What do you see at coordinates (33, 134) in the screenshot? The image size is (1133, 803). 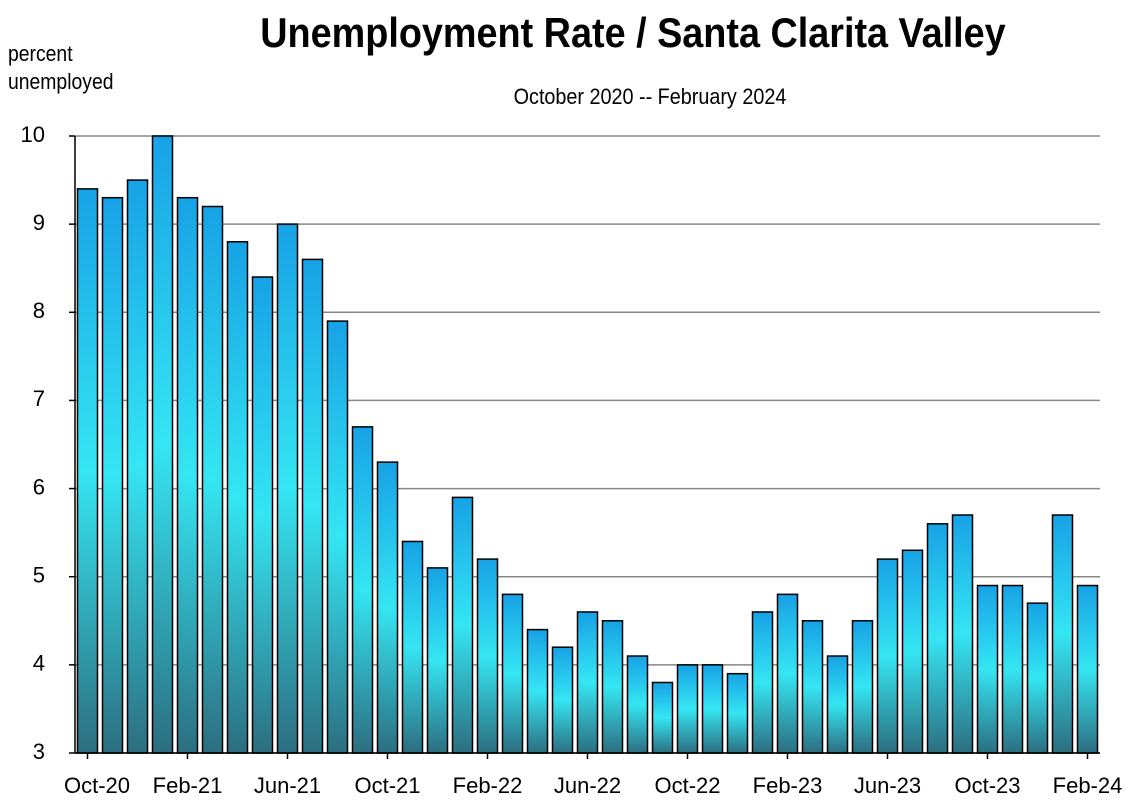 I see `y-tick-label: 10` at bounding box center [33, 134].